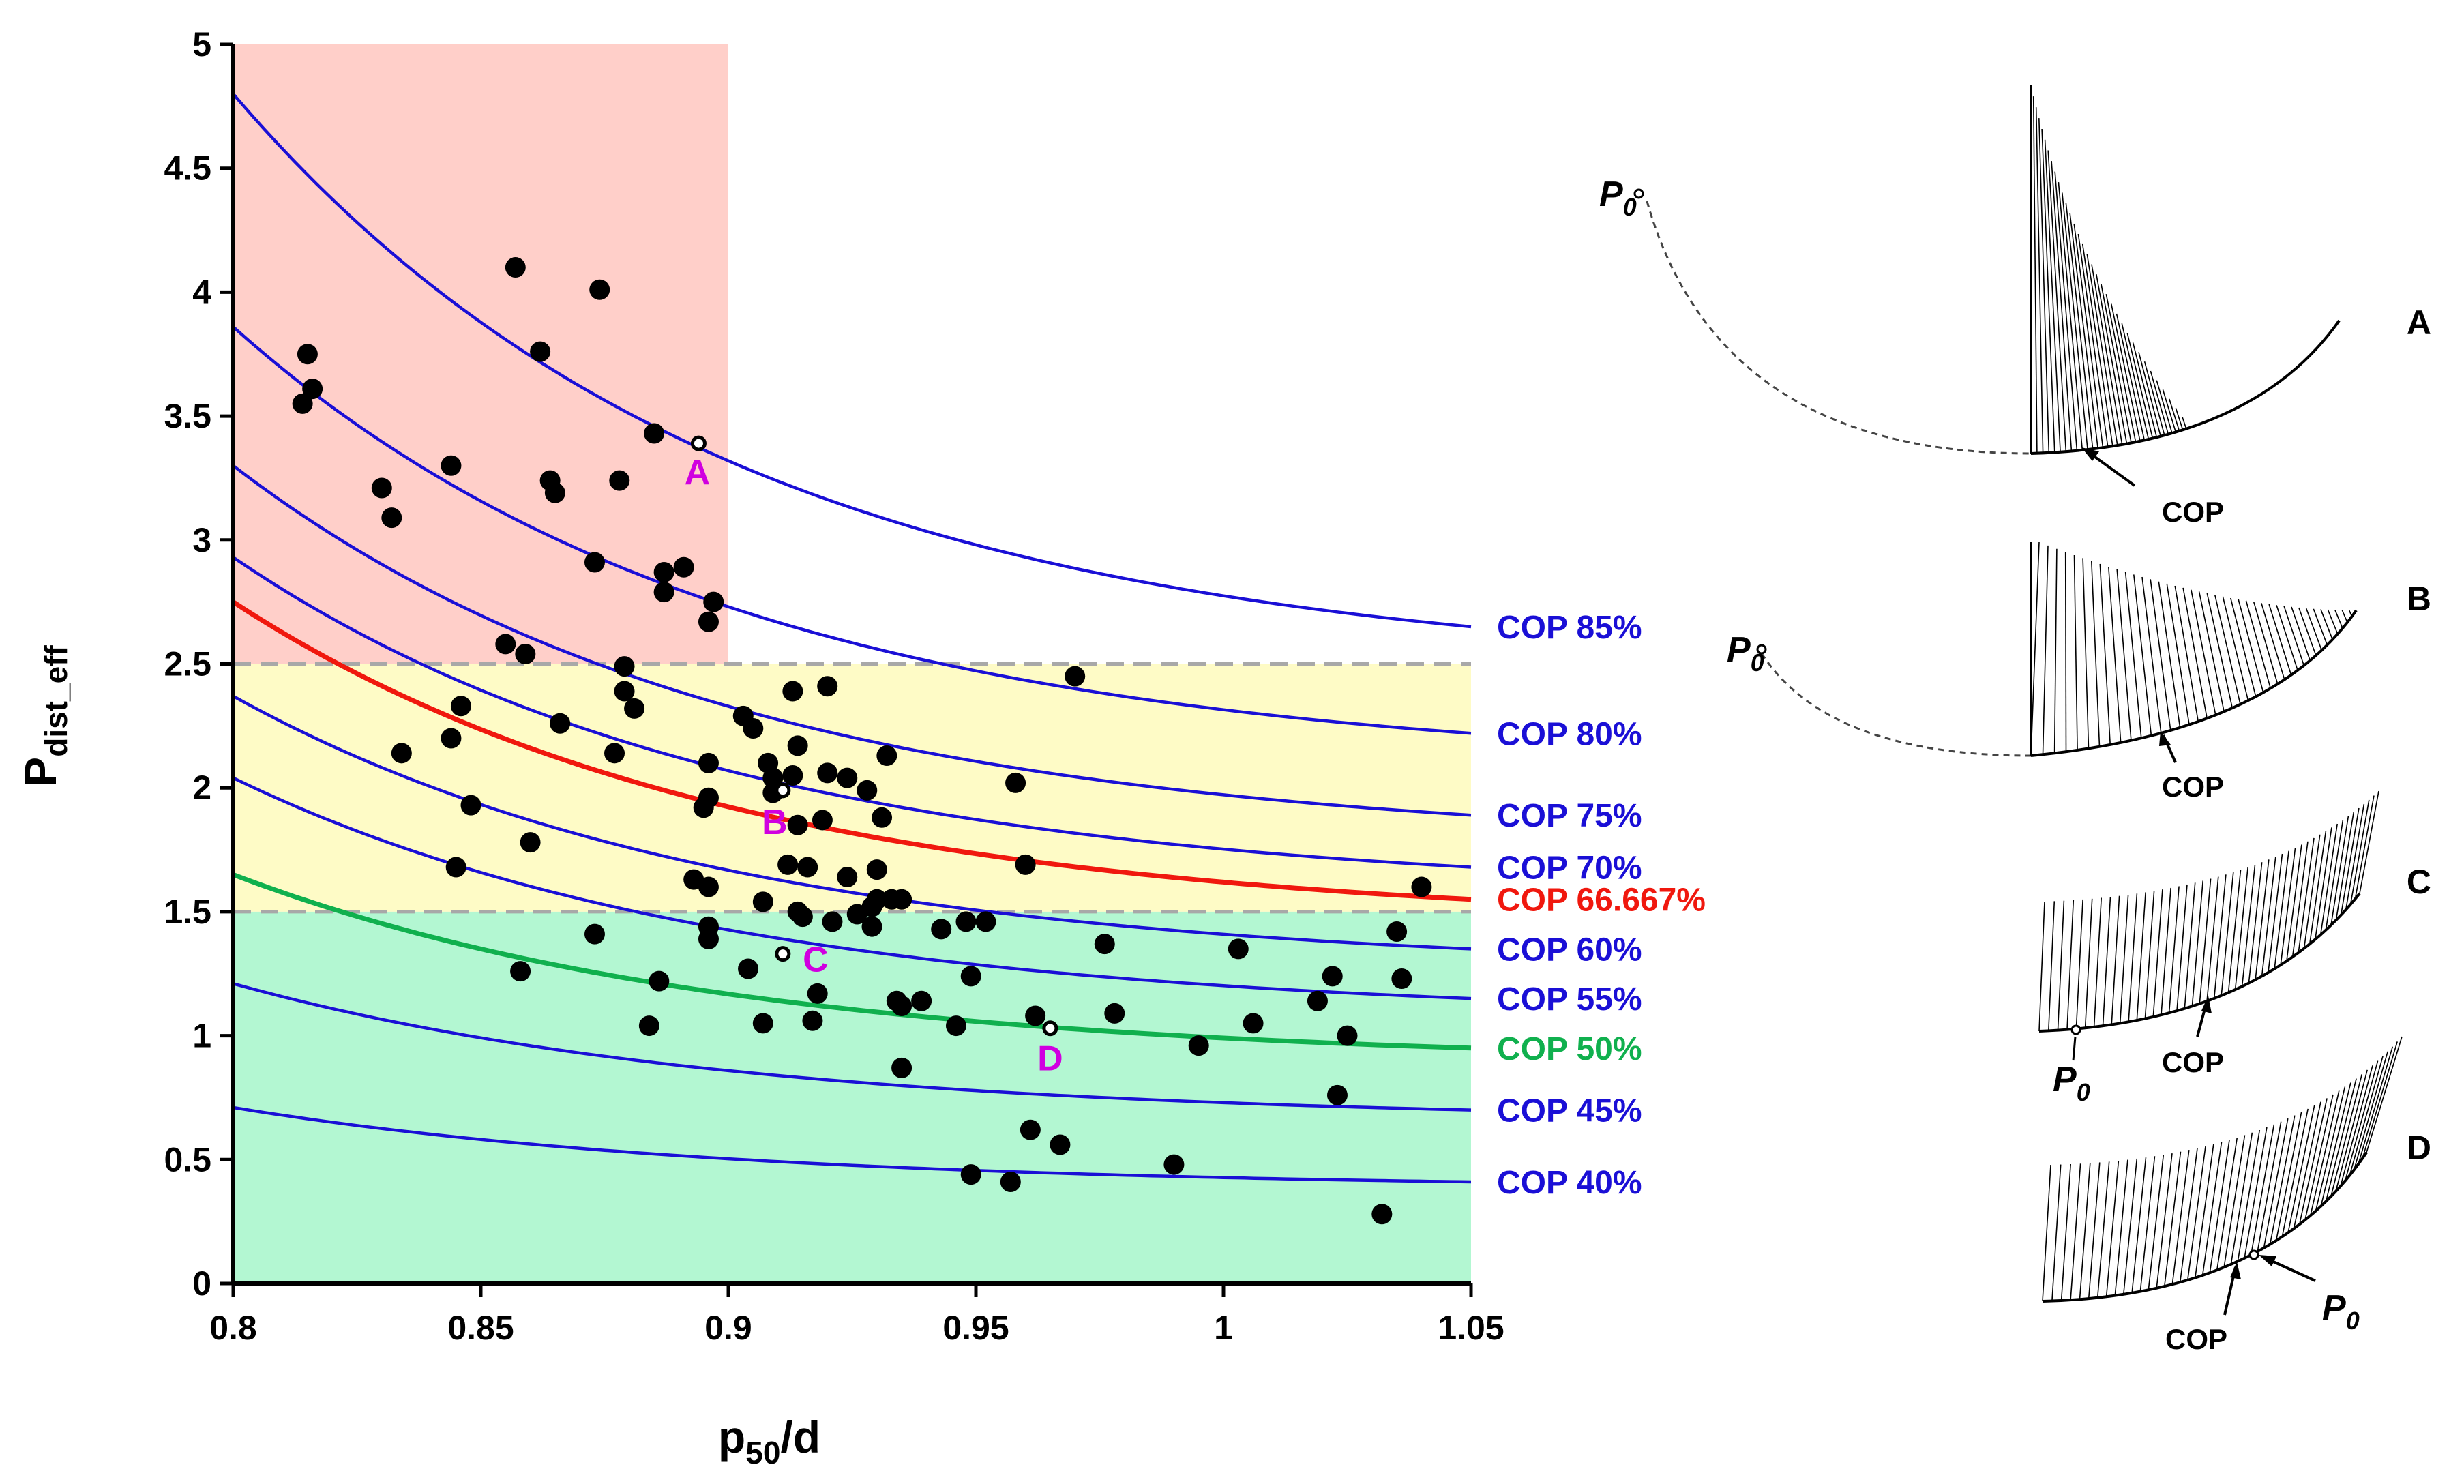  I want to click on x-tick-label: 1.05, so click(1471, 1328).